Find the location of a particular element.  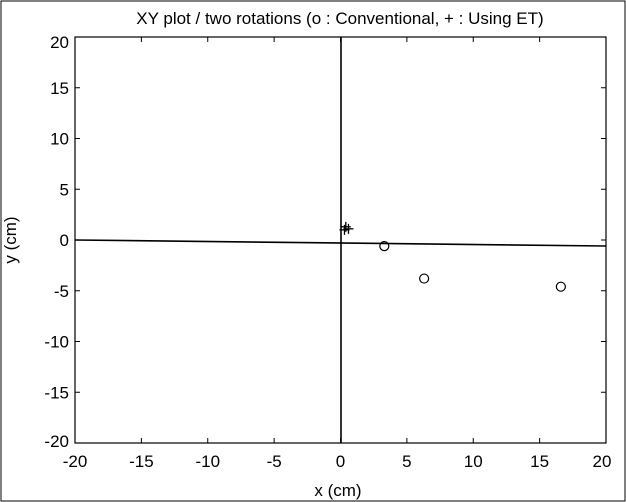

x-tick-label: 10 is located at coordinates (473, 461).